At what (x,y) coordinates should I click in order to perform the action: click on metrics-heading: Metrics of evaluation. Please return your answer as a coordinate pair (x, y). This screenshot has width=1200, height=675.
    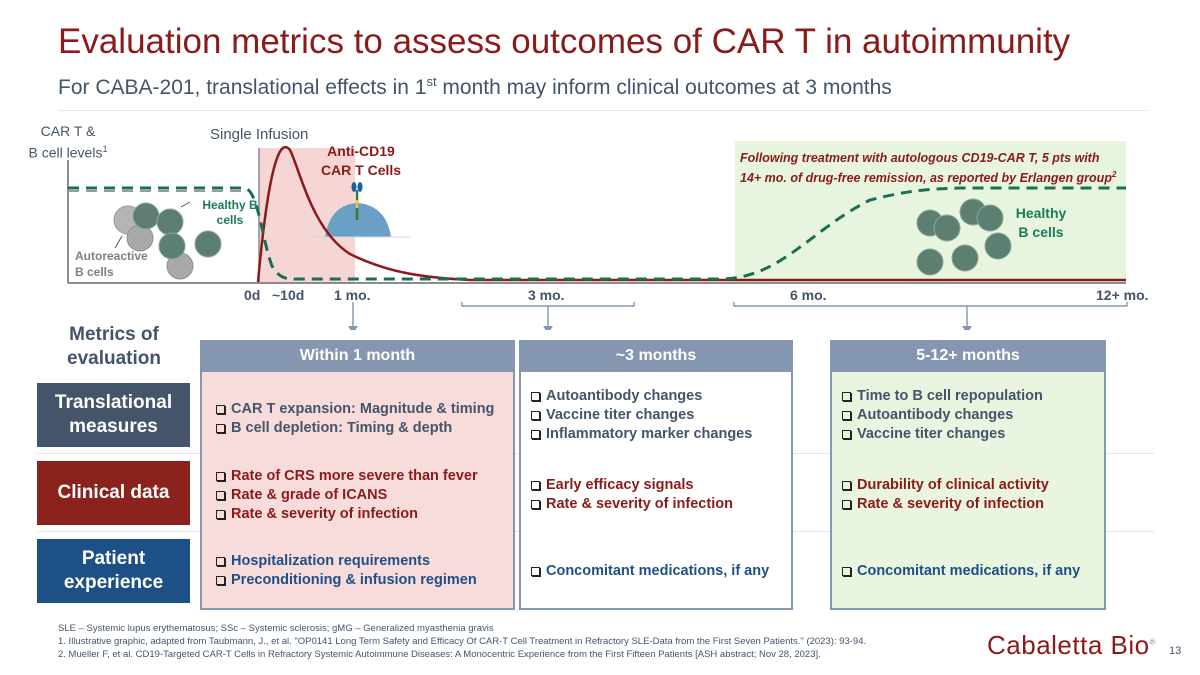
    Looking at the image, I should click on (114, 346).